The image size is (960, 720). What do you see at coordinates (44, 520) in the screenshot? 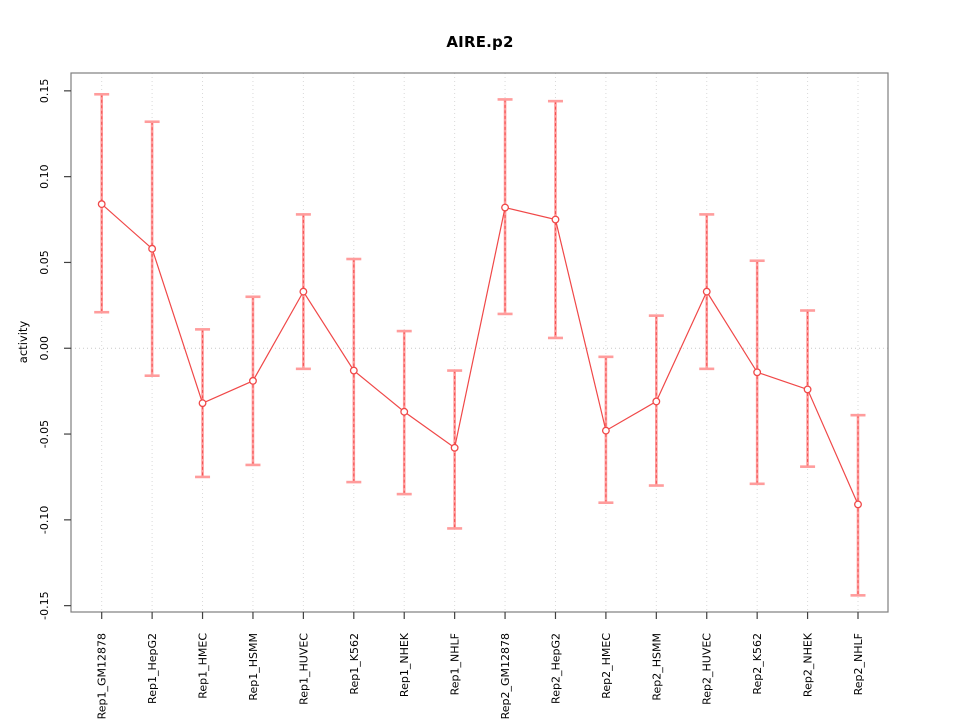
I see `y-tick-label: -0.10` at bounding box center [44, 520].